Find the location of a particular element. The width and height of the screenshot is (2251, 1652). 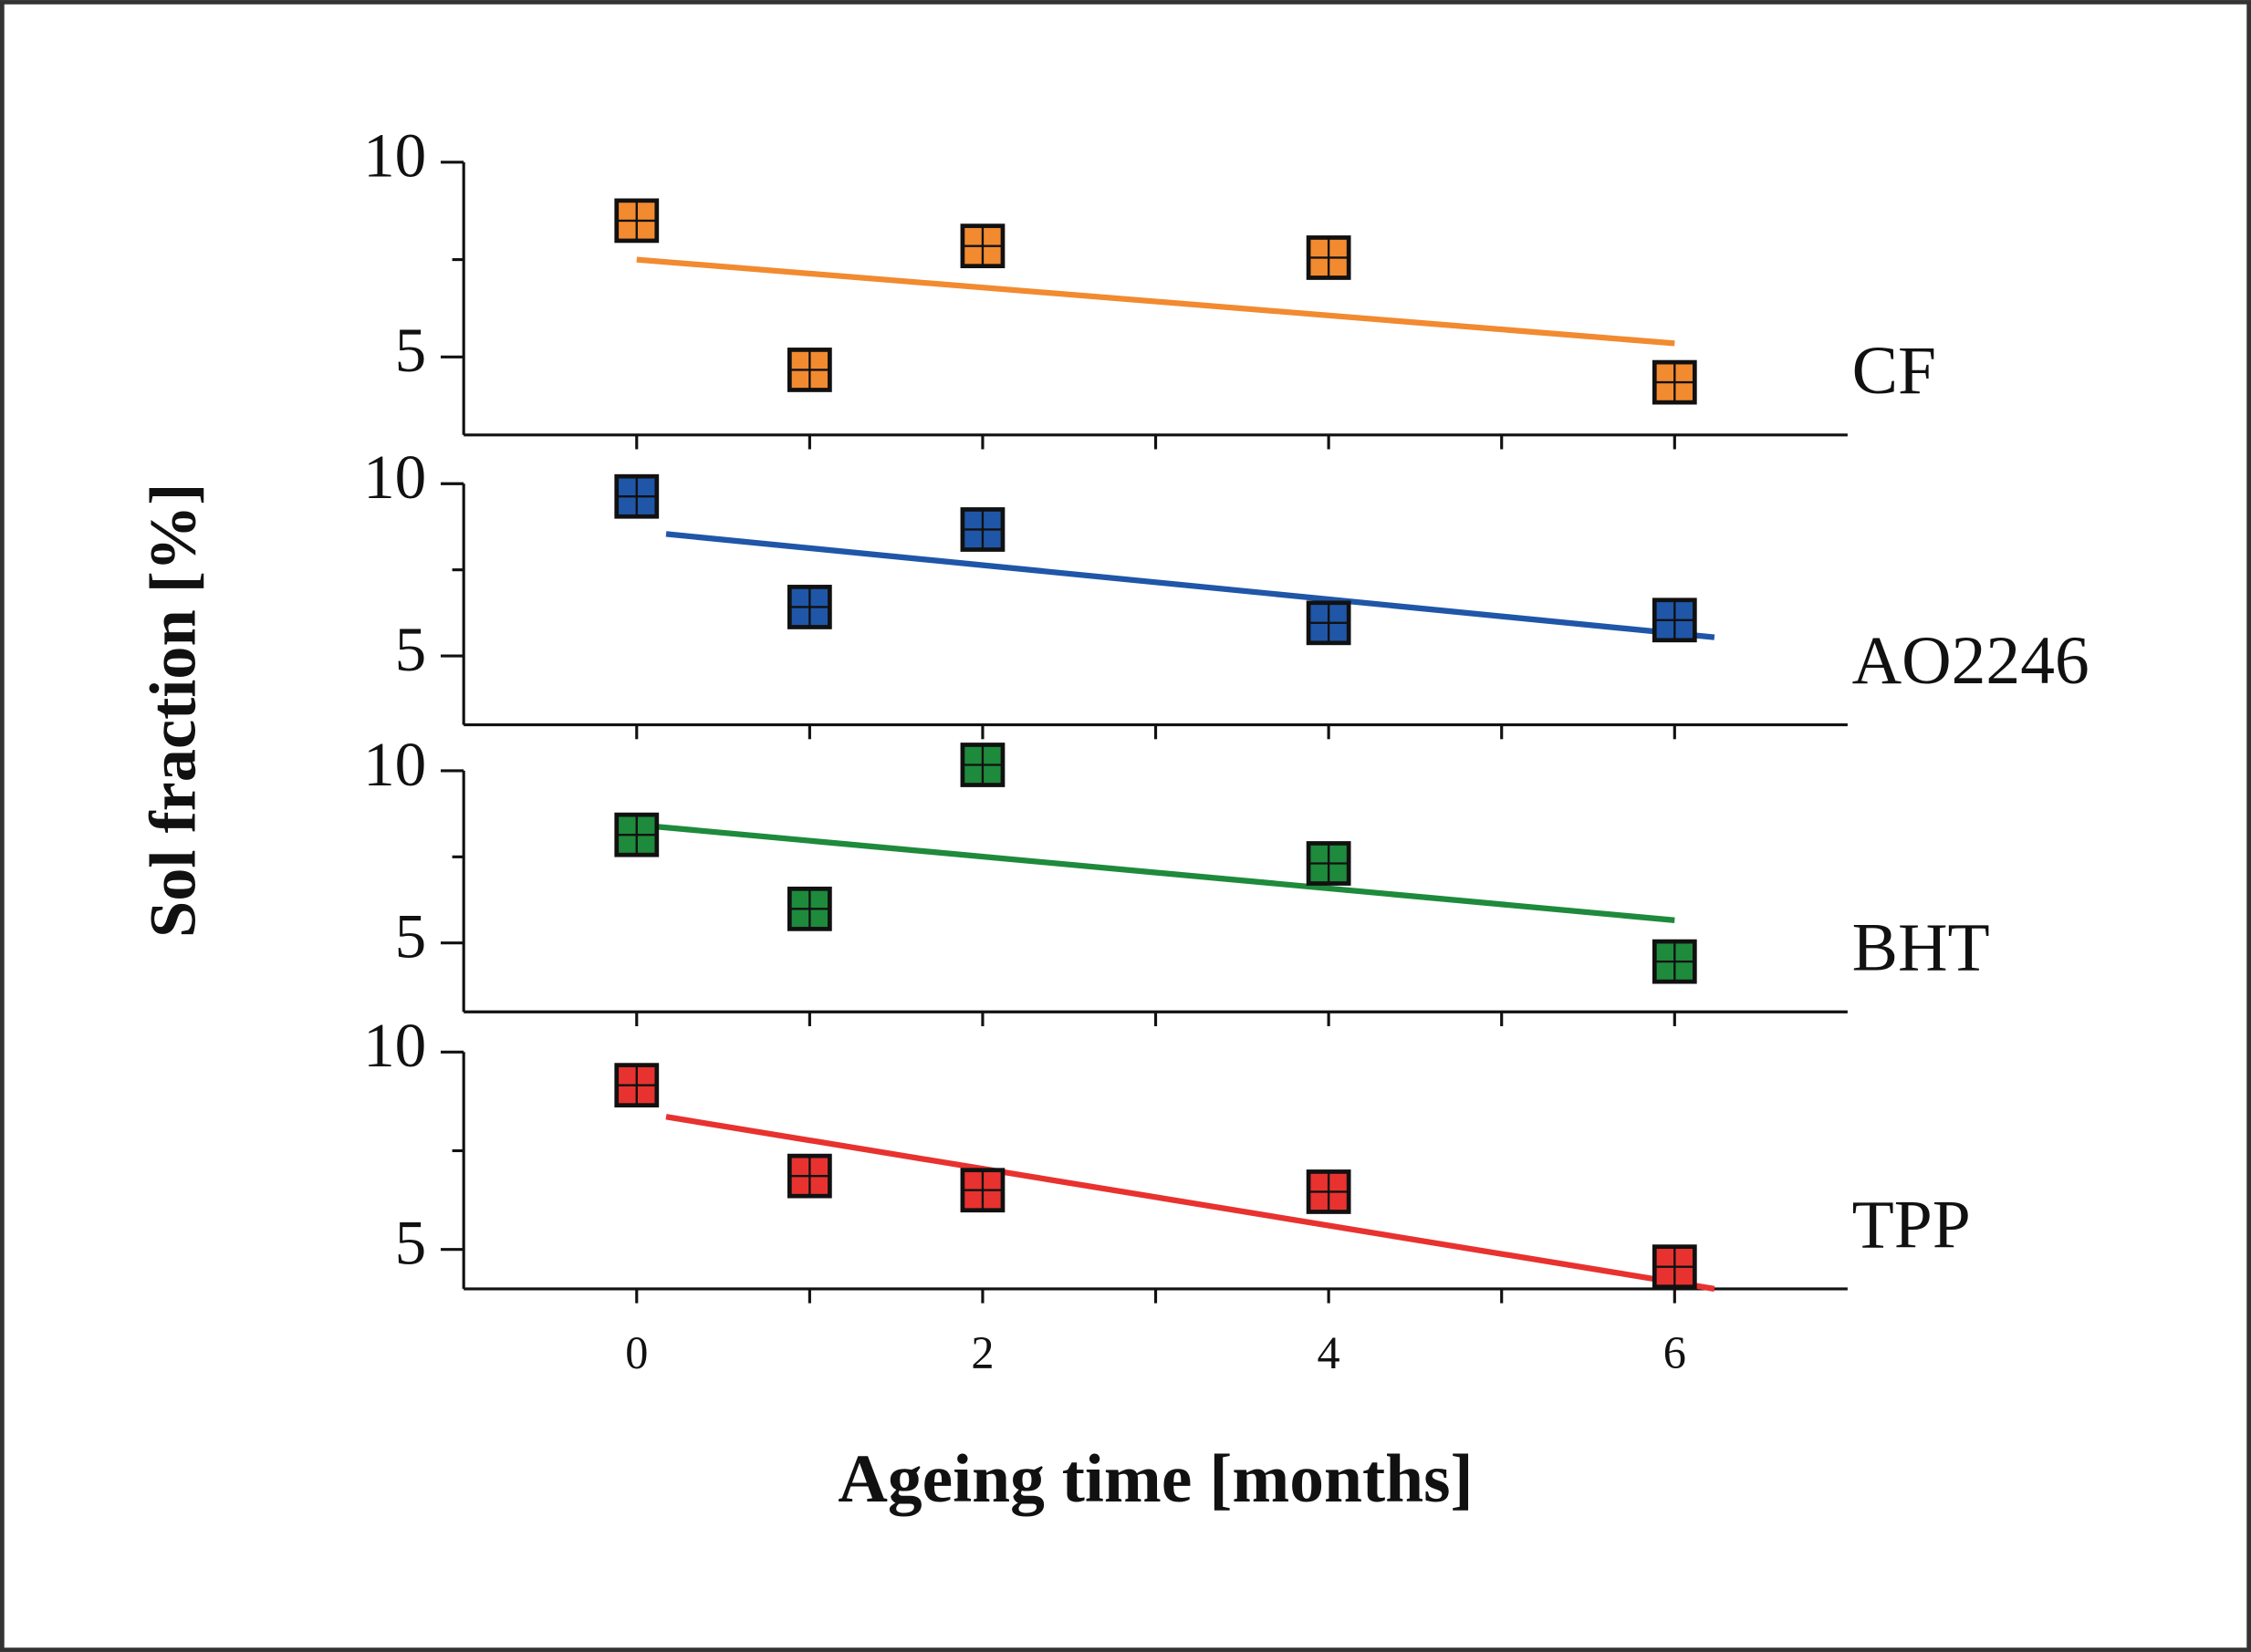

x-tick-label: 6 is located at coordinates (1675, 1353).